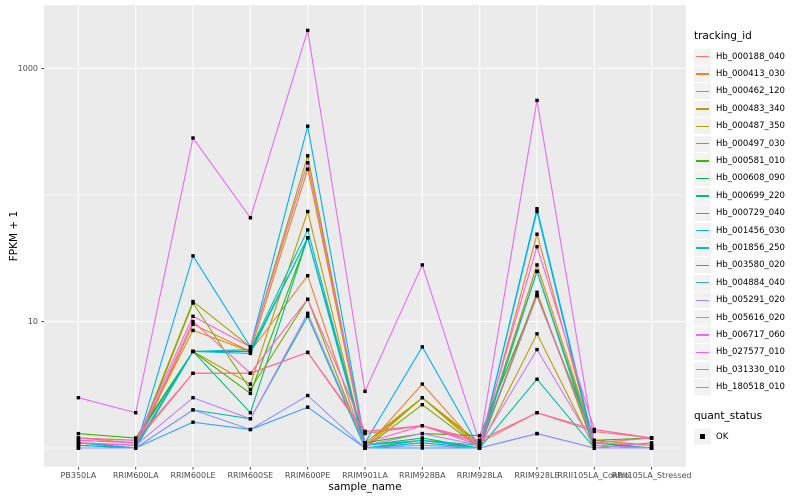 This screenshot has height=500, width=800. Describe the element at coordinates (747, 282) in the screenshot. I see `legend-item-Hb_004884_040: Hb_004884_040` at that location.